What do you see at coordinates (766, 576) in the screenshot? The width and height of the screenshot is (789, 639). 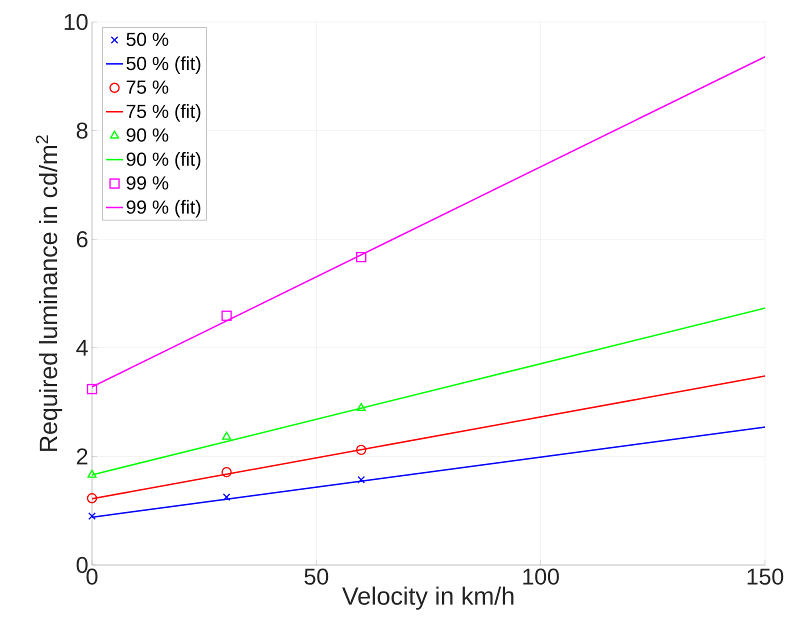 I see `x-tick-label: 150` at bounding box center [766, 576].